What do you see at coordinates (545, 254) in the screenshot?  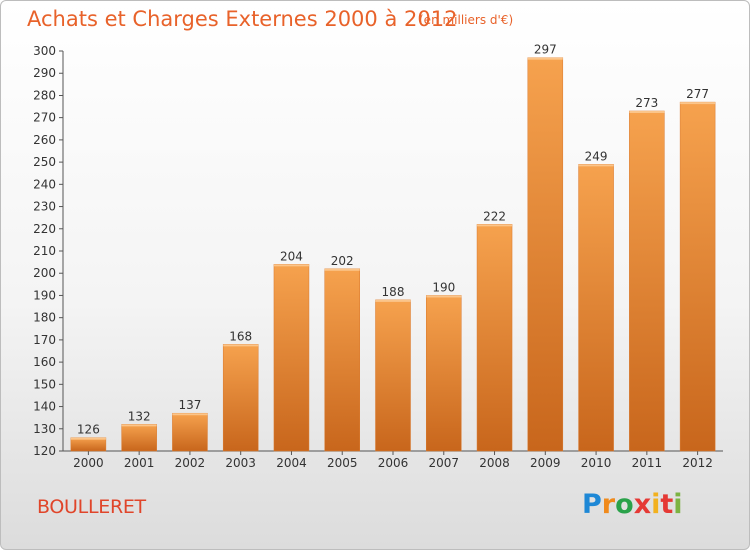 I see `bar-2009` at bounding box center [545, 254].